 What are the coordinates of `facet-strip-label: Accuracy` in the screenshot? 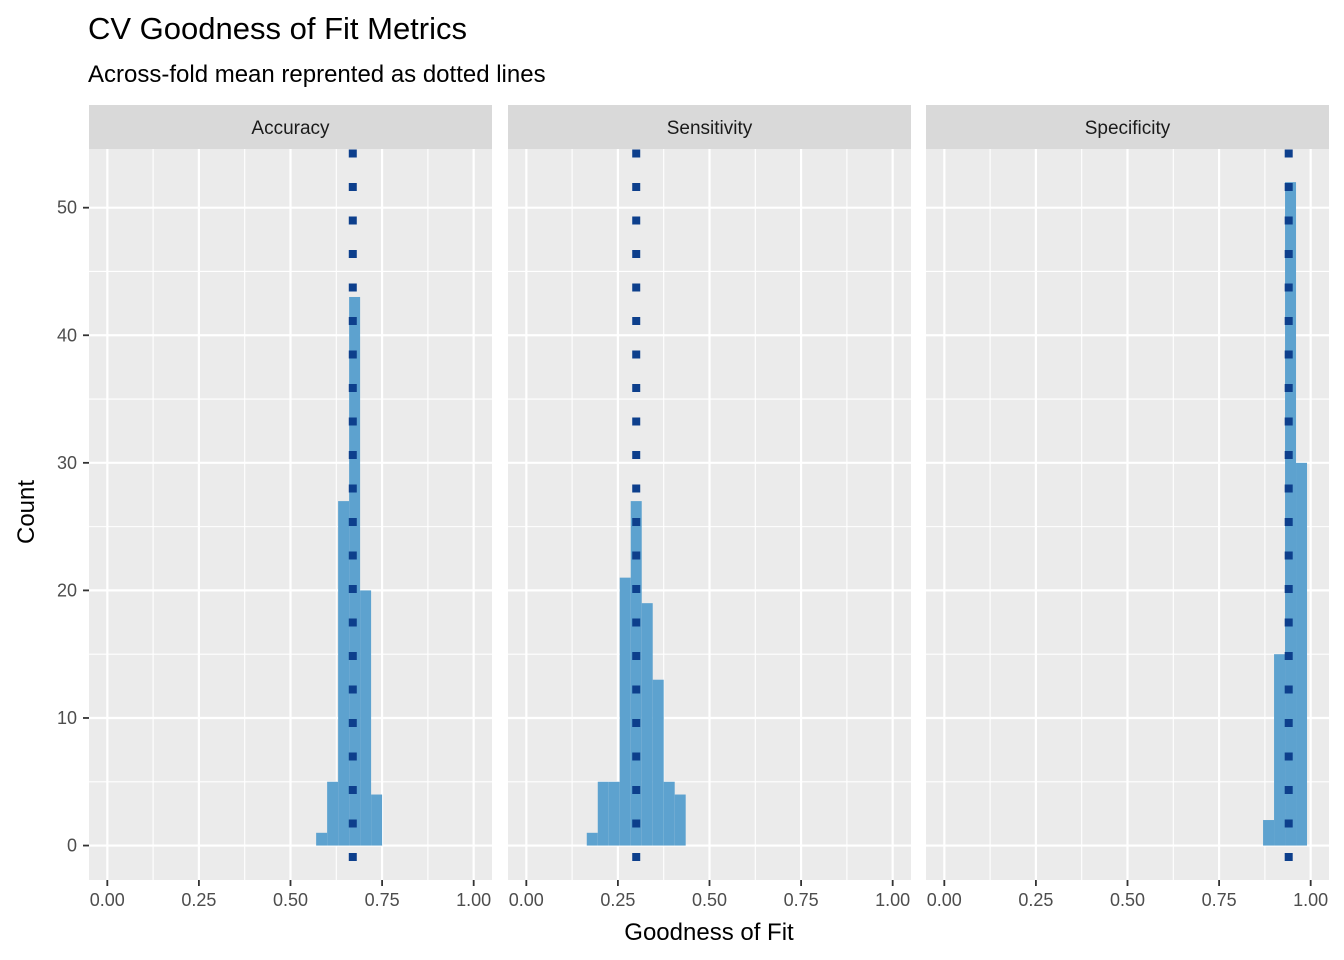 It's located at (290, 128).